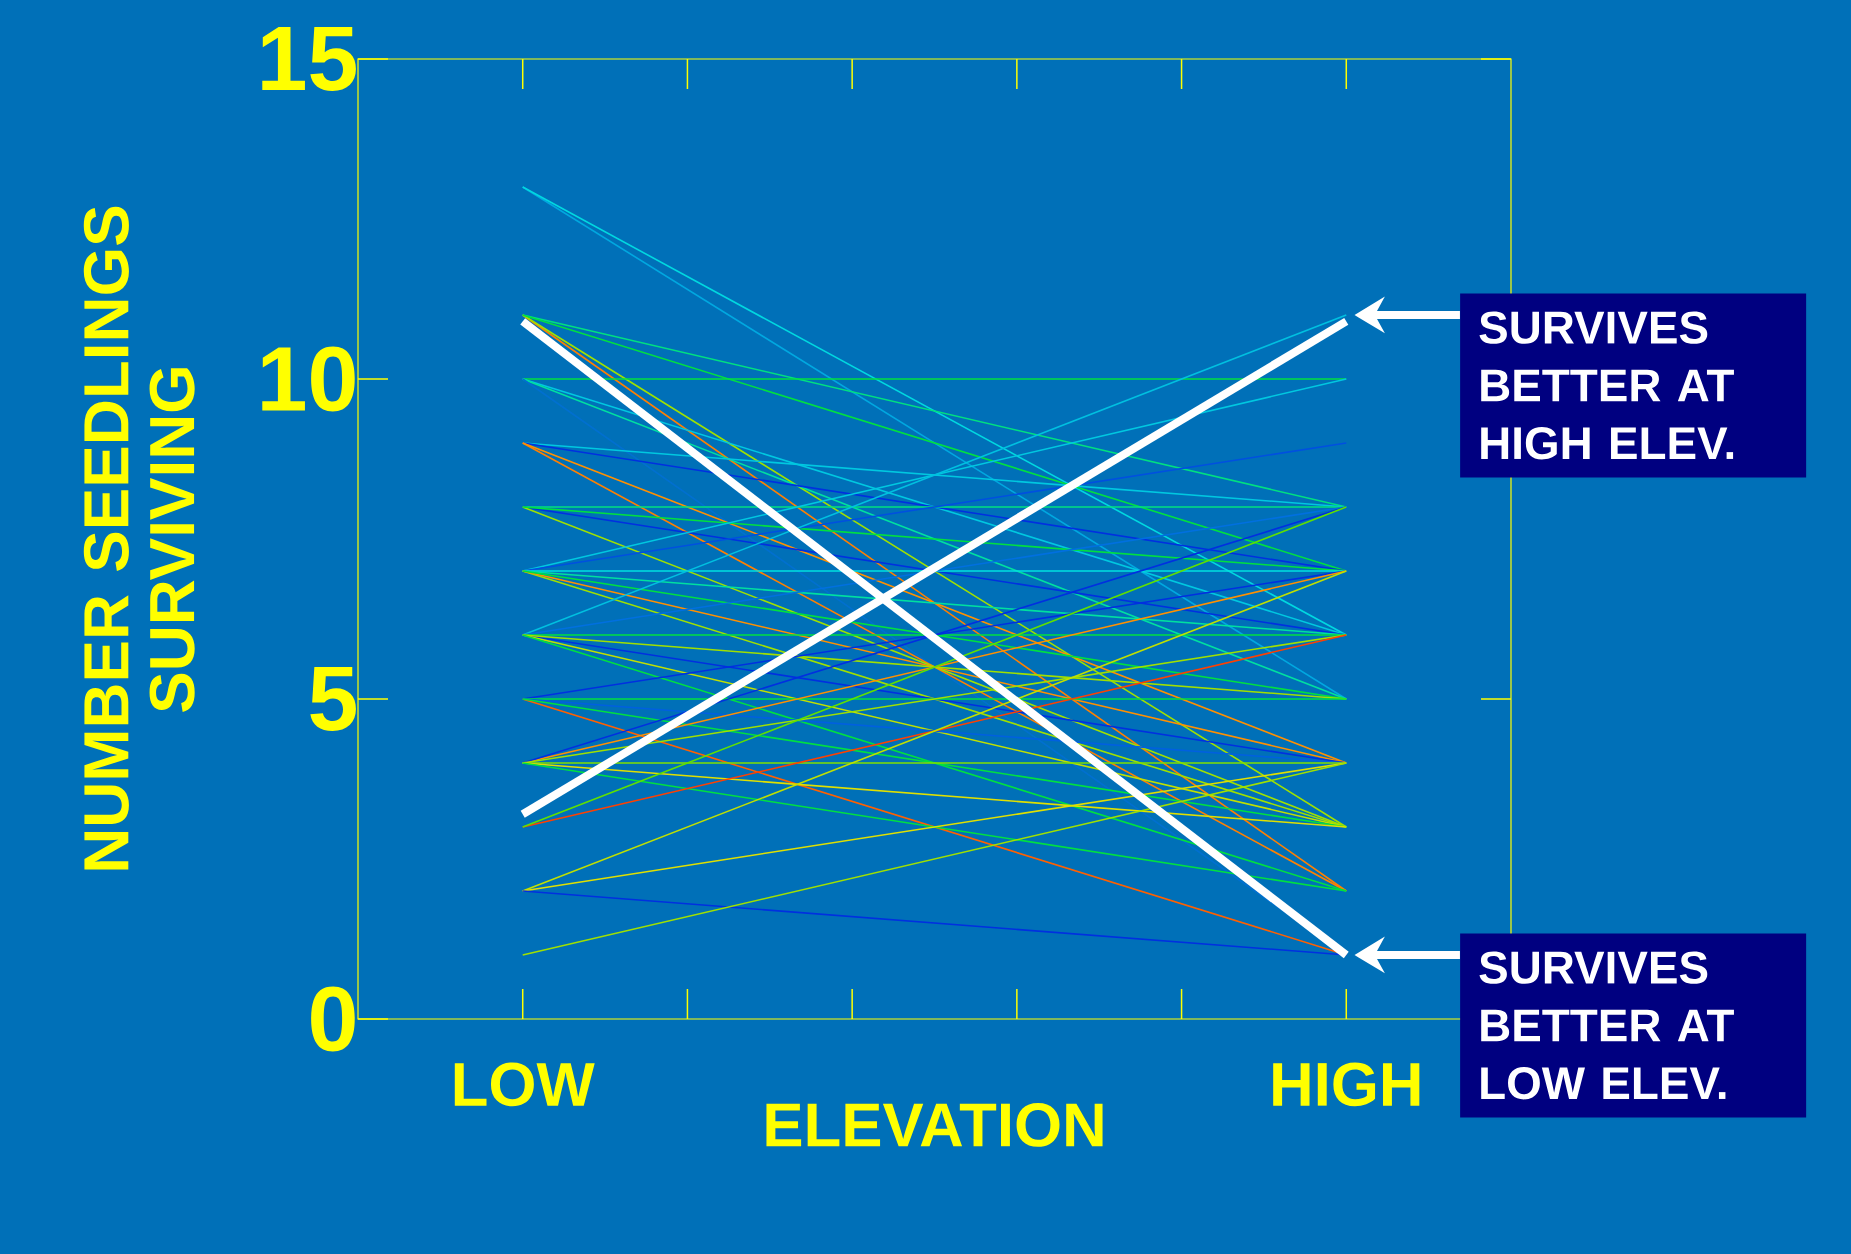  I want to click on y-tick-label: 10, so click(308, 379).